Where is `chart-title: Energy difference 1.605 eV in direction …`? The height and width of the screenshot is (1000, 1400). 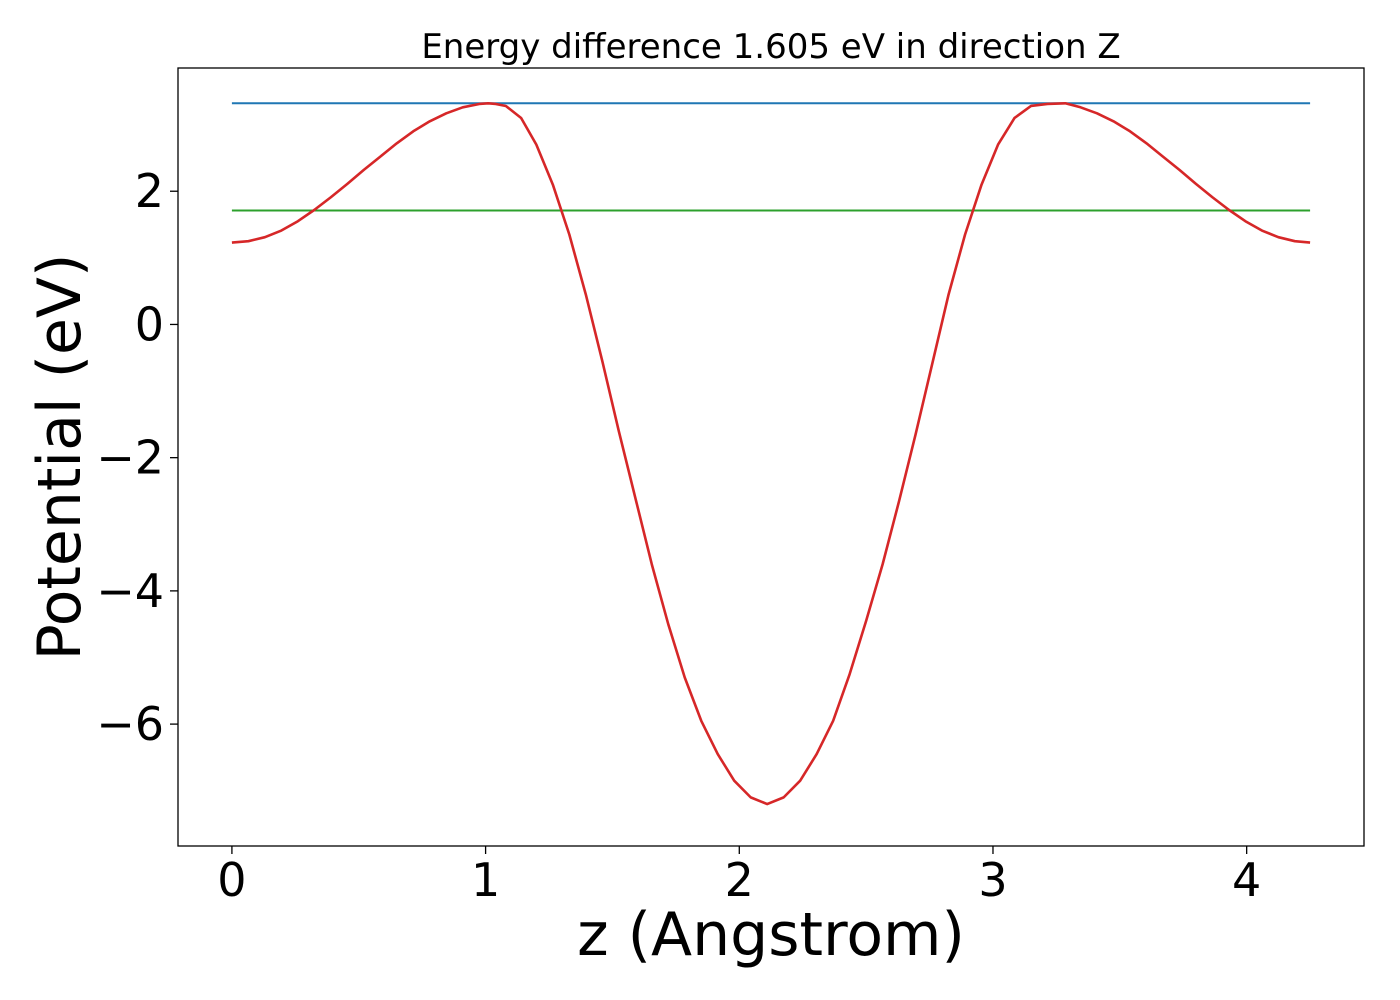
chart-title: Energy difference 1.605 eV in direction … is located at coordinates (770, 47).